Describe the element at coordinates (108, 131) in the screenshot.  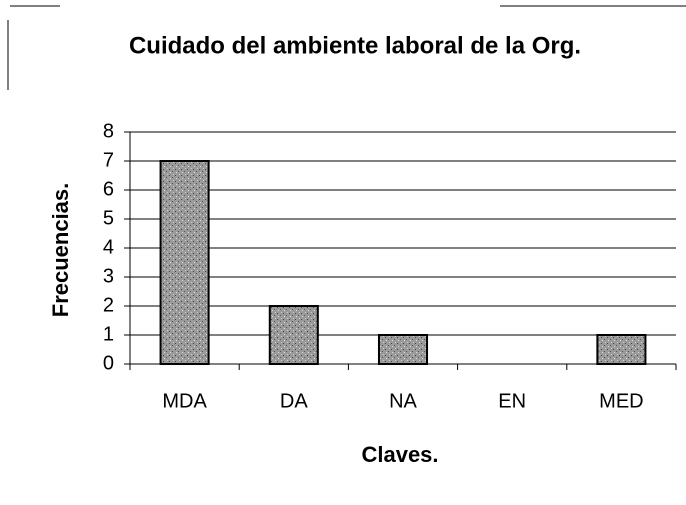
I see `y-tick-label: 8` at that location.